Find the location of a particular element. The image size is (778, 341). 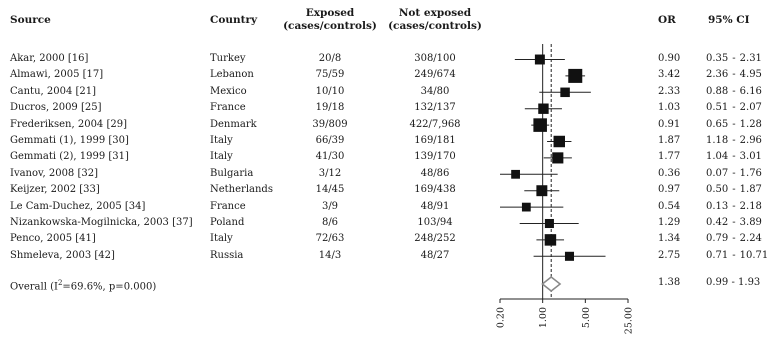

overall-ci-low: 0.99 is located at coordinates (717, 282).